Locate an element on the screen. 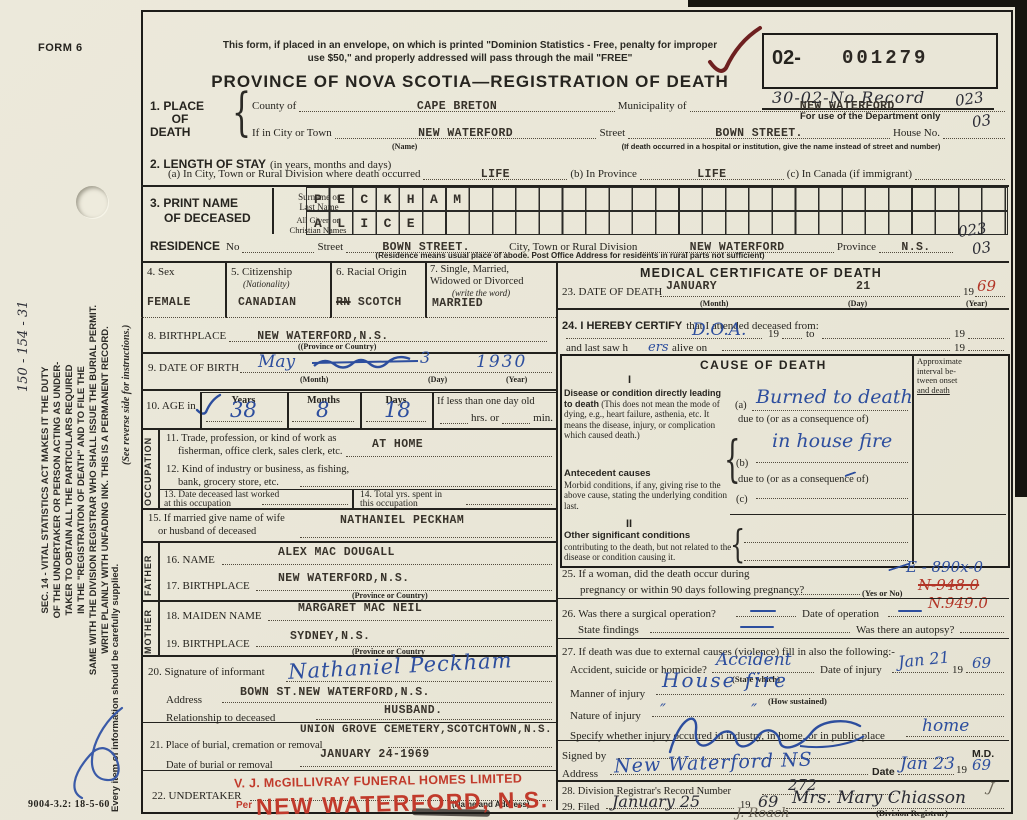 Image resolution: width=1027 pixels, height=820 pixels. signed-year-19: 19 is located at coordinates (961, 770).